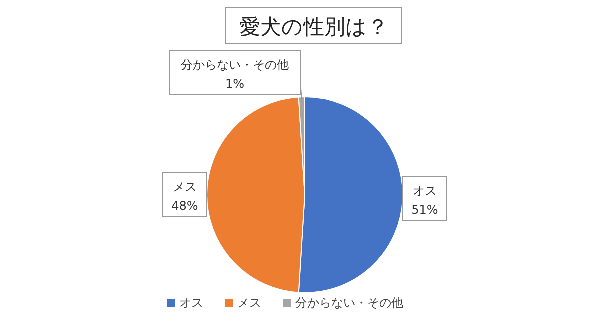 Image resolution: width=600 pixels, height=323 pixels. Describe the element at coordinates (424, 191) in the screenshot. I see `slice-label: オス` at that location.